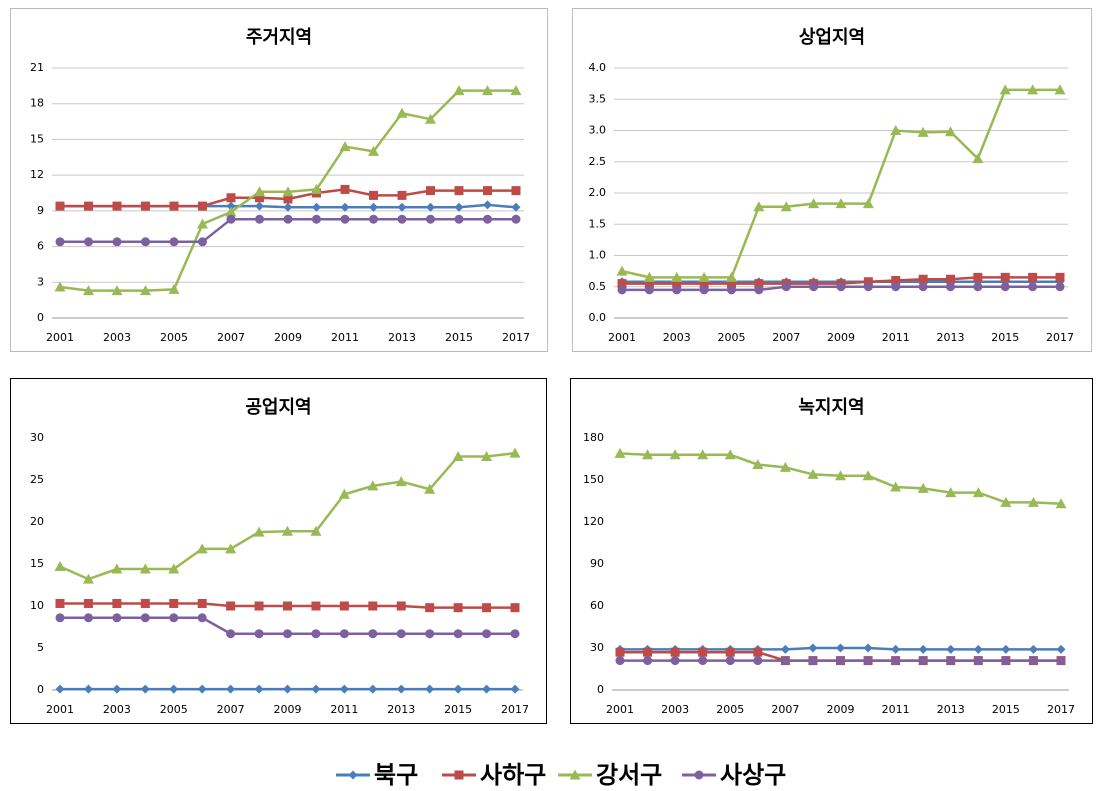  What do you see at coordinates (597, 647) in the screenshot?
I see `y-tick-label: 30` at bounding box center [597, 647].